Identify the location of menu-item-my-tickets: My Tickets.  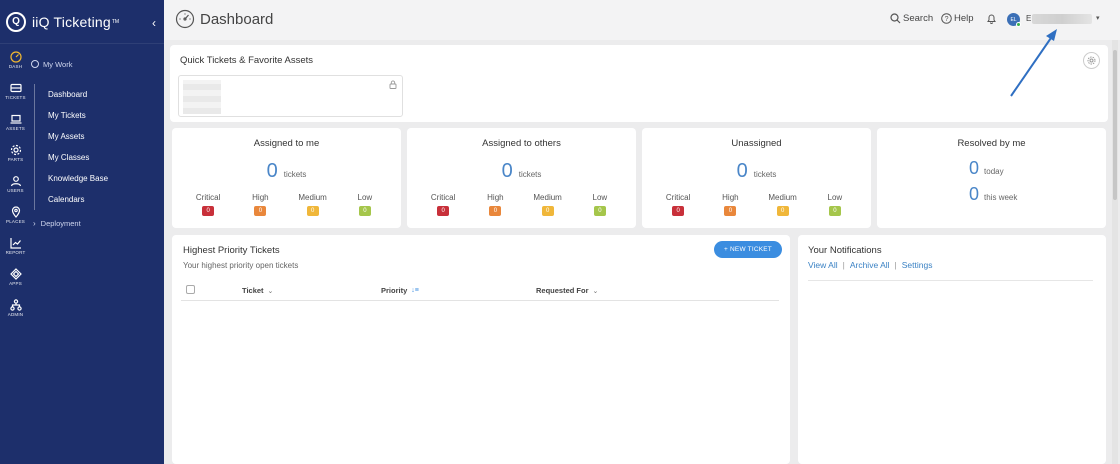
(67, 115).